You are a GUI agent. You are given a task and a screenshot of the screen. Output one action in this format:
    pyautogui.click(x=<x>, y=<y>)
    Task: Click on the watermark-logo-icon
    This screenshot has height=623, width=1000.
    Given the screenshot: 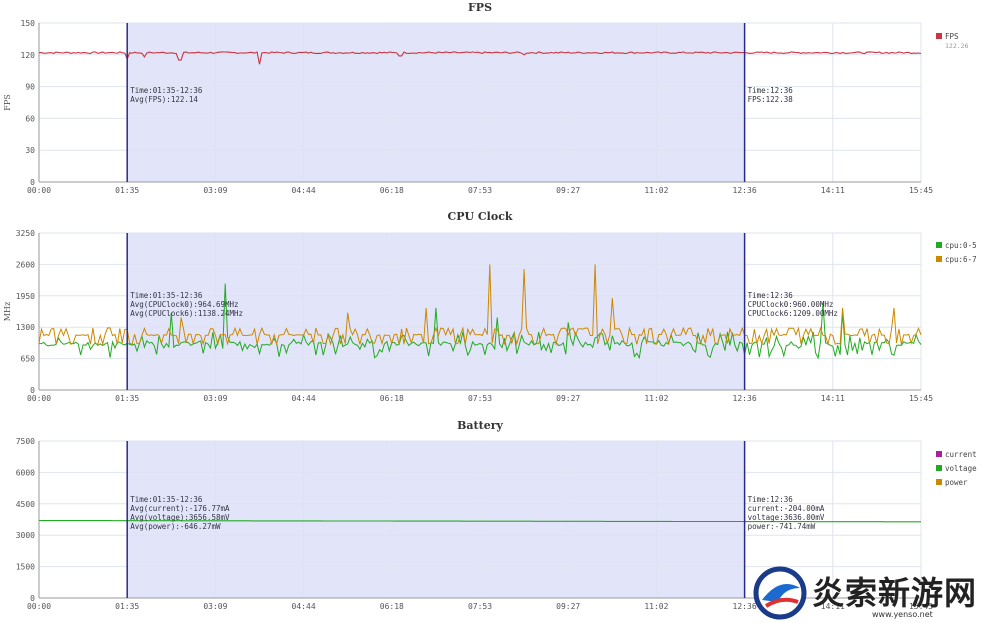 What is the action you would take?
    pyautogui.click(x=780, y=593)
    